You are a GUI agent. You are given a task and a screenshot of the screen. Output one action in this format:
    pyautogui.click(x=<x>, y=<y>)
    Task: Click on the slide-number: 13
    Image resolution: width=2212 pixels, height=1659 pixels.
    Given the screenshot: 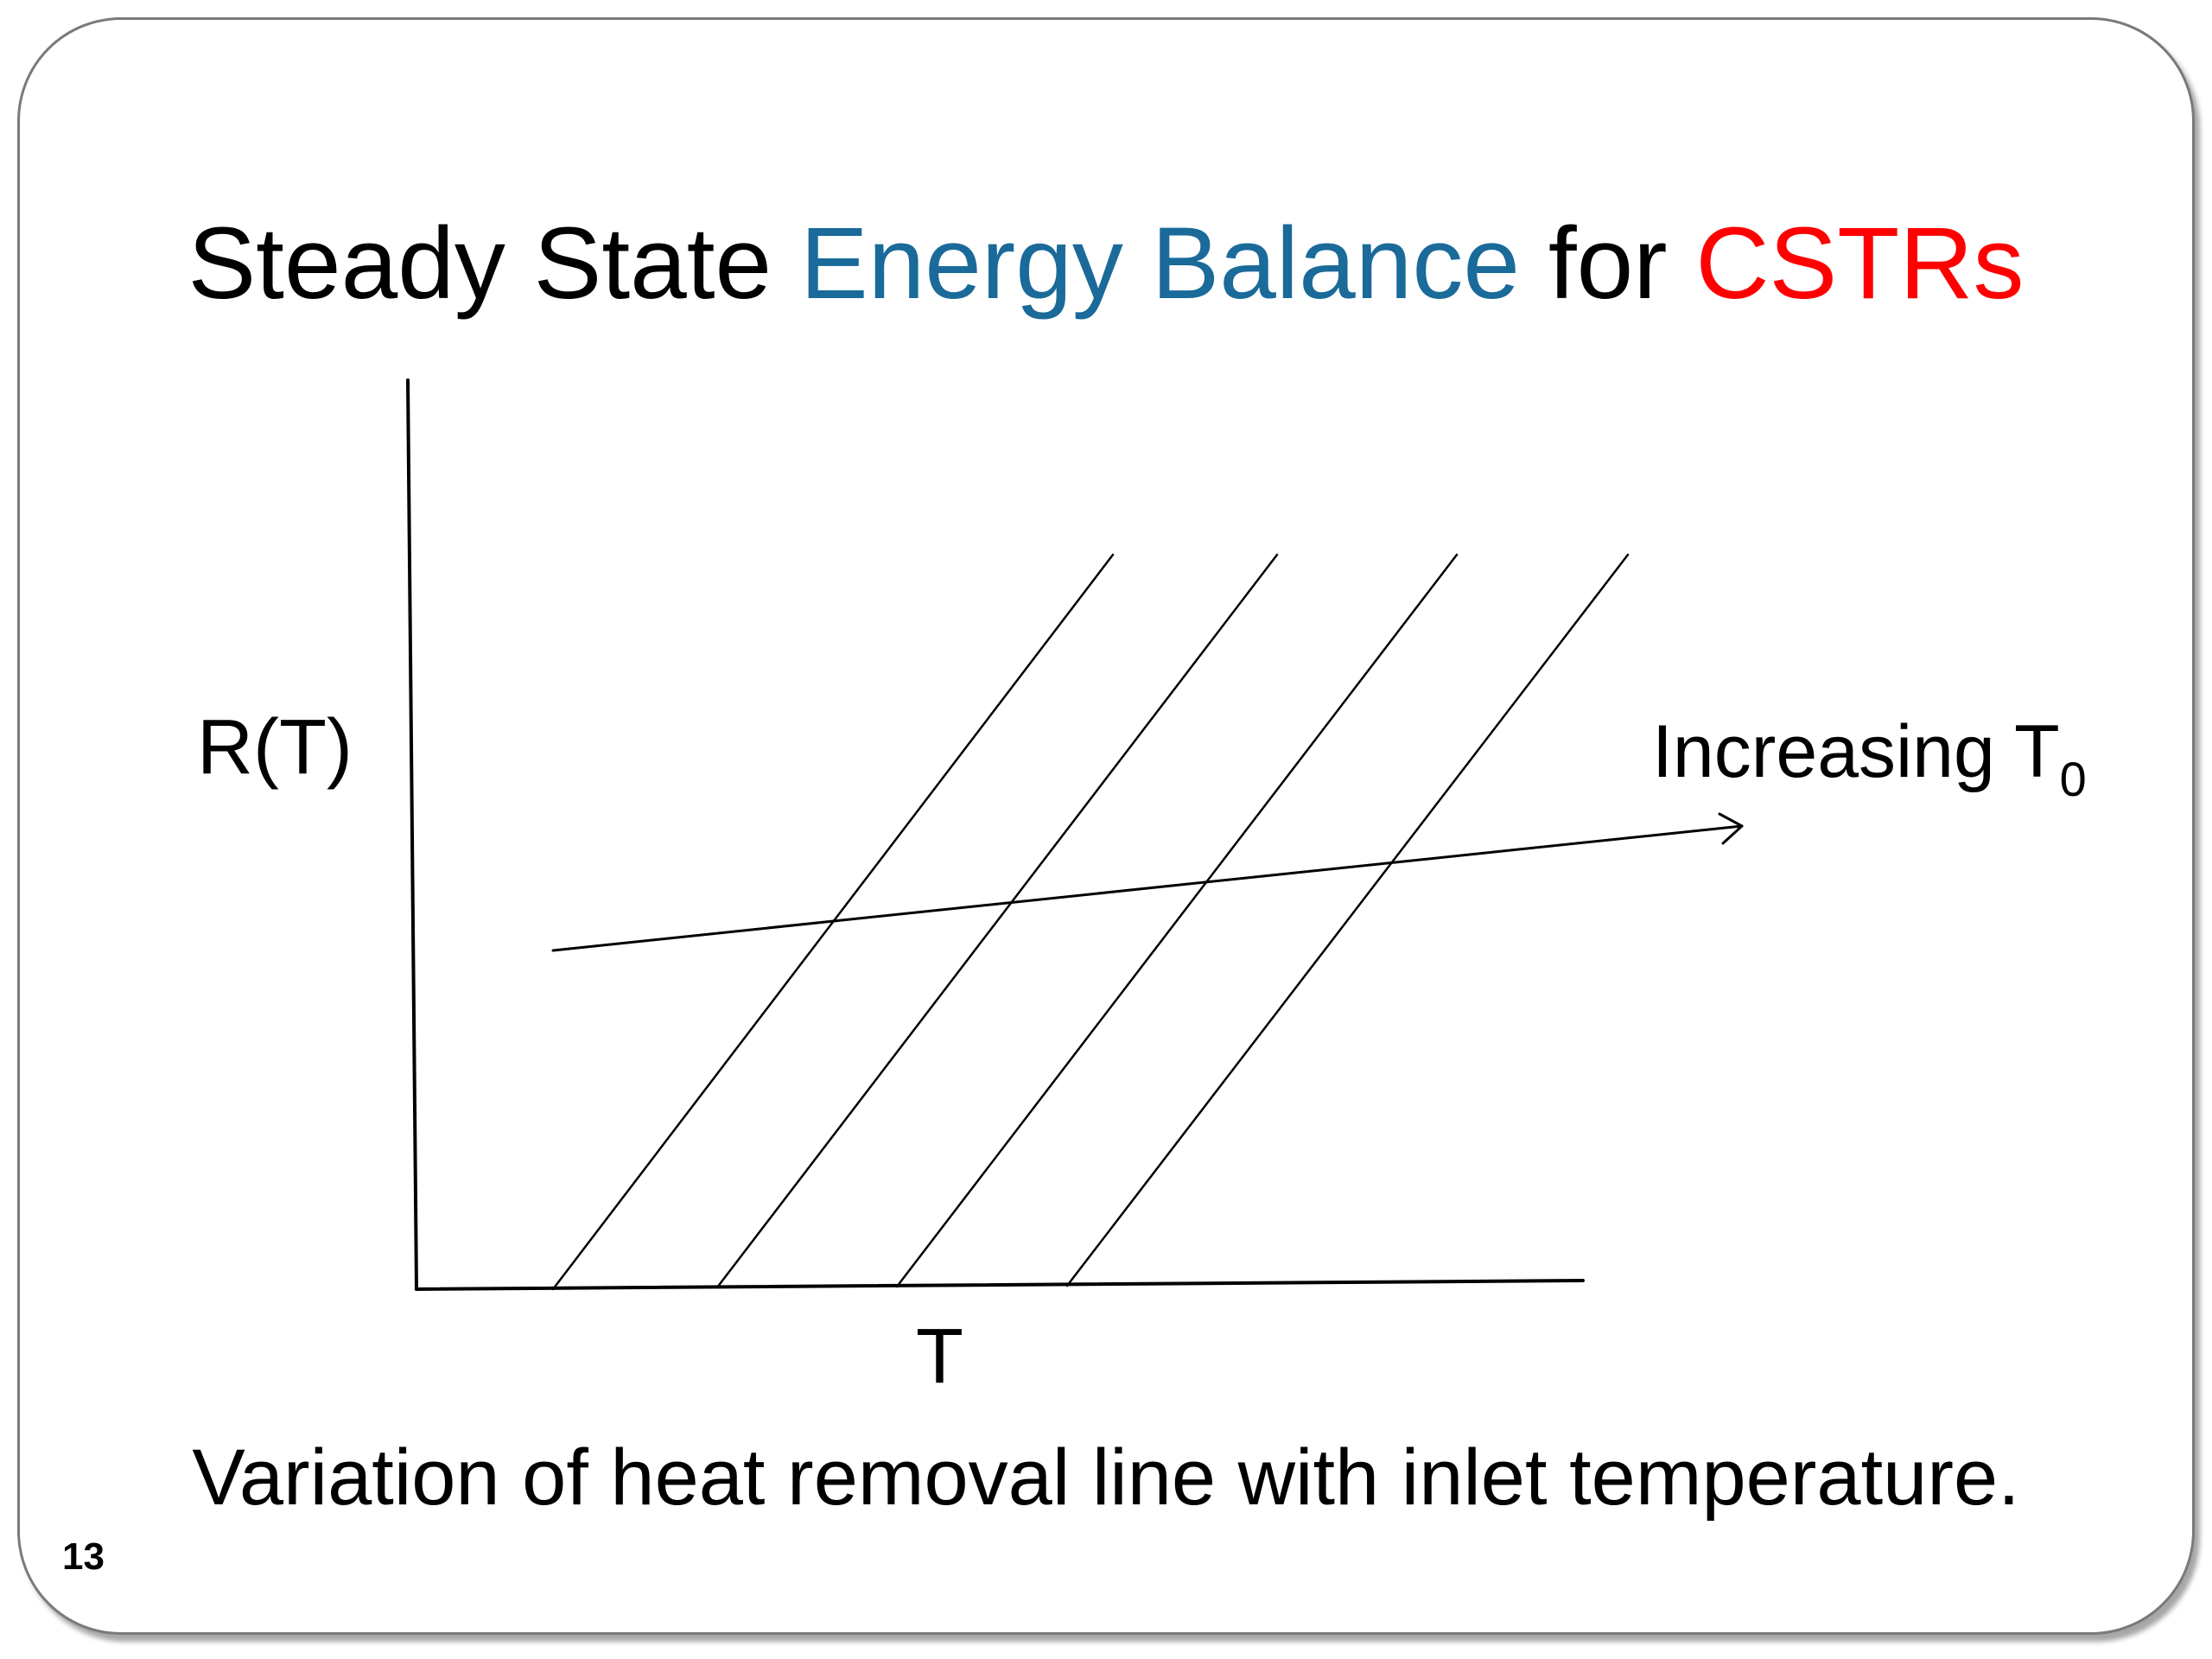 What is the action you would take?
    pyautogui.click(x=83, y=1556)
    